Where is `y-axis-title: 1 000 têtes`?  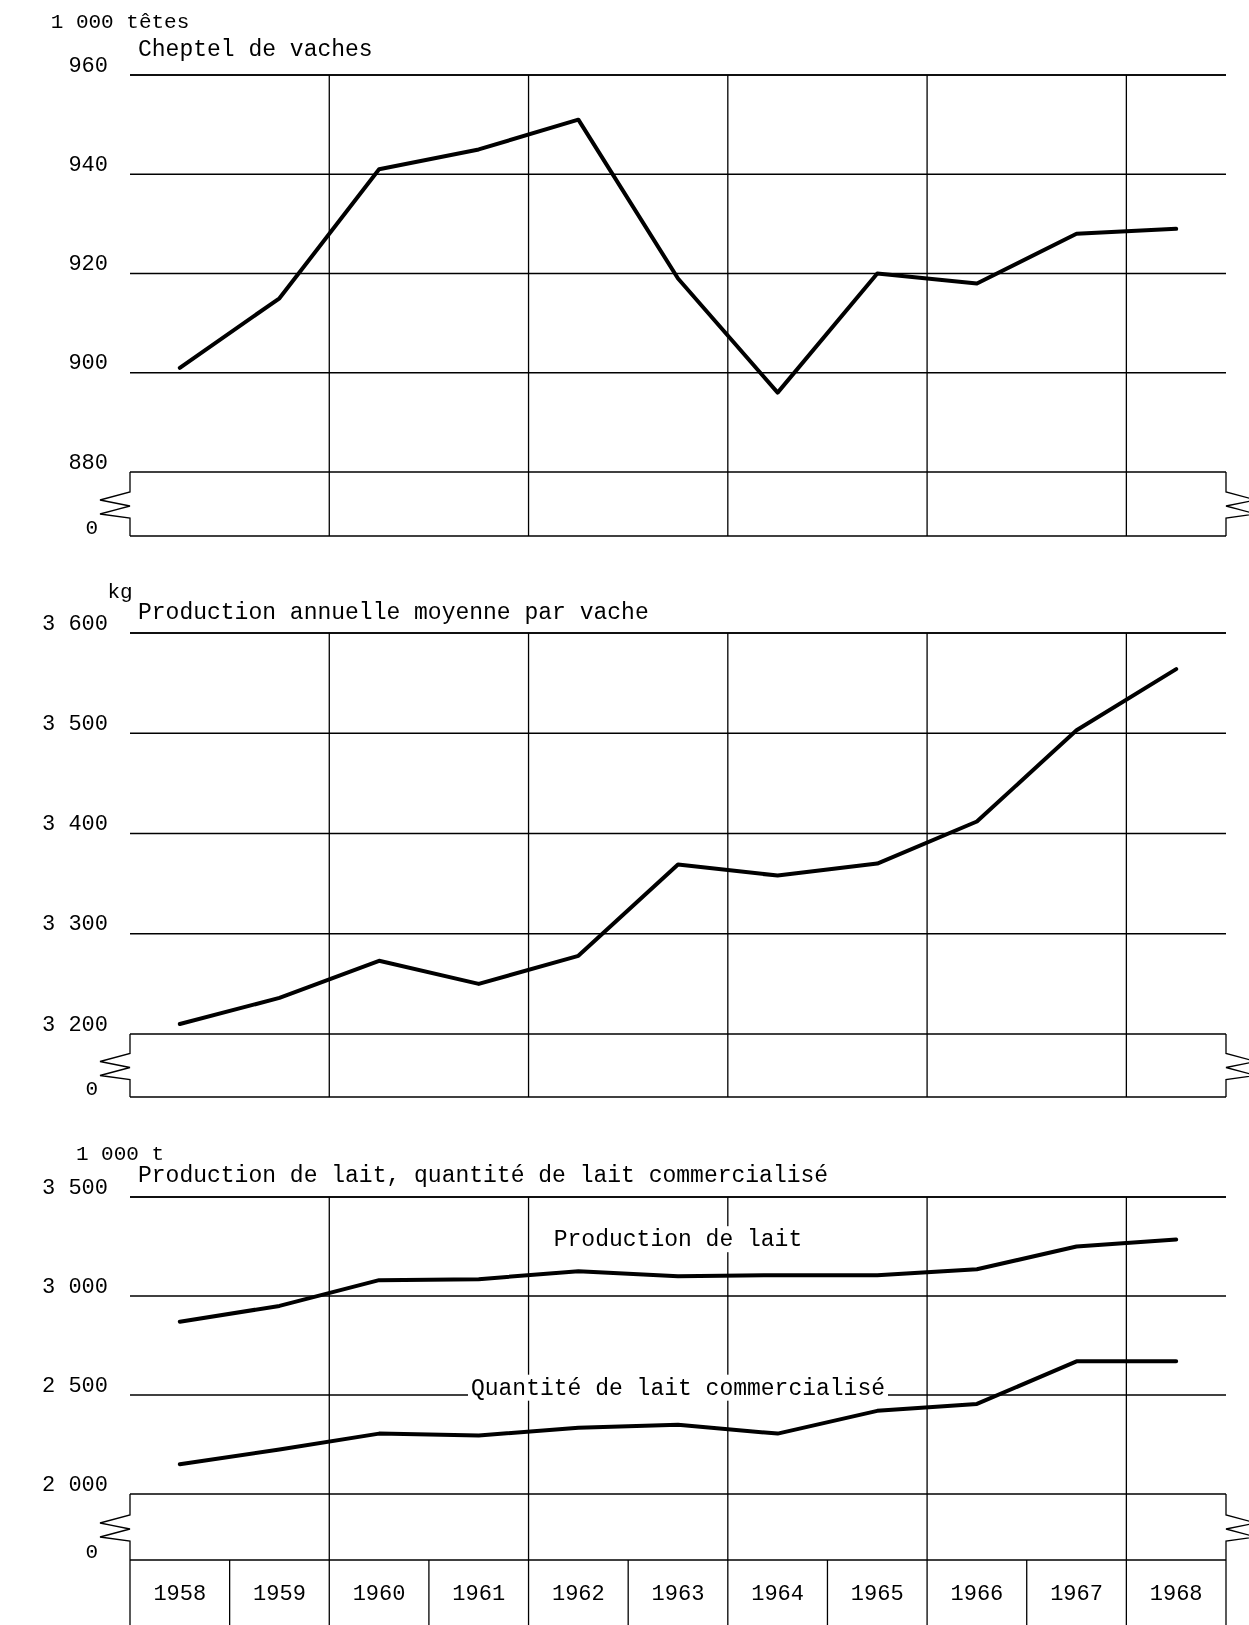 y-axis-title: 1 000 têtes is located at coordinates (120, 22).